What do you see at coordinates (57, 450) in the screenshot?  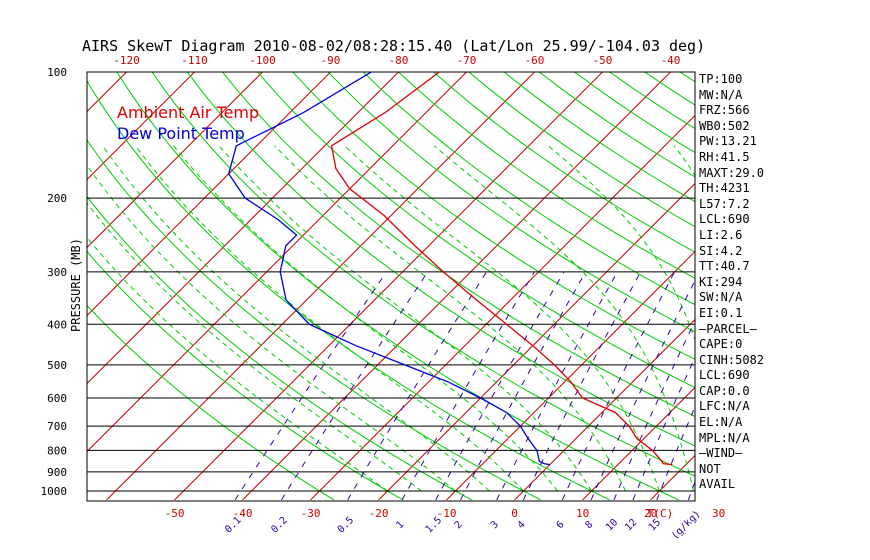 I see `pressure-tick-label: 800` at bounding box center [57, 450].